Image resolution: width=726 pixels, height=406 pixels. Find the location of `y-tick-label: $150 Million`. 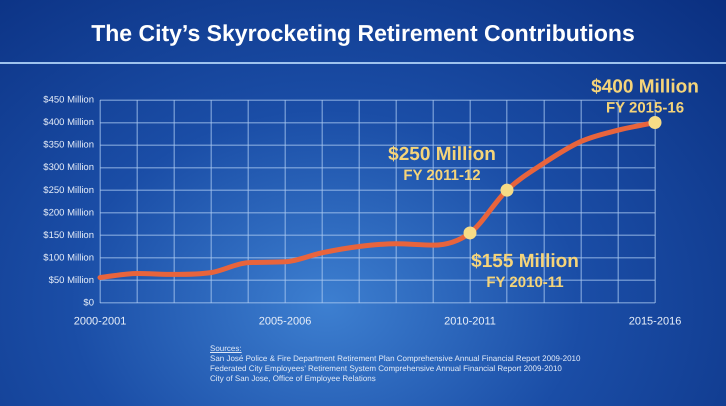

y-tick-label: $150 Million is located at coordinates (68, 235).